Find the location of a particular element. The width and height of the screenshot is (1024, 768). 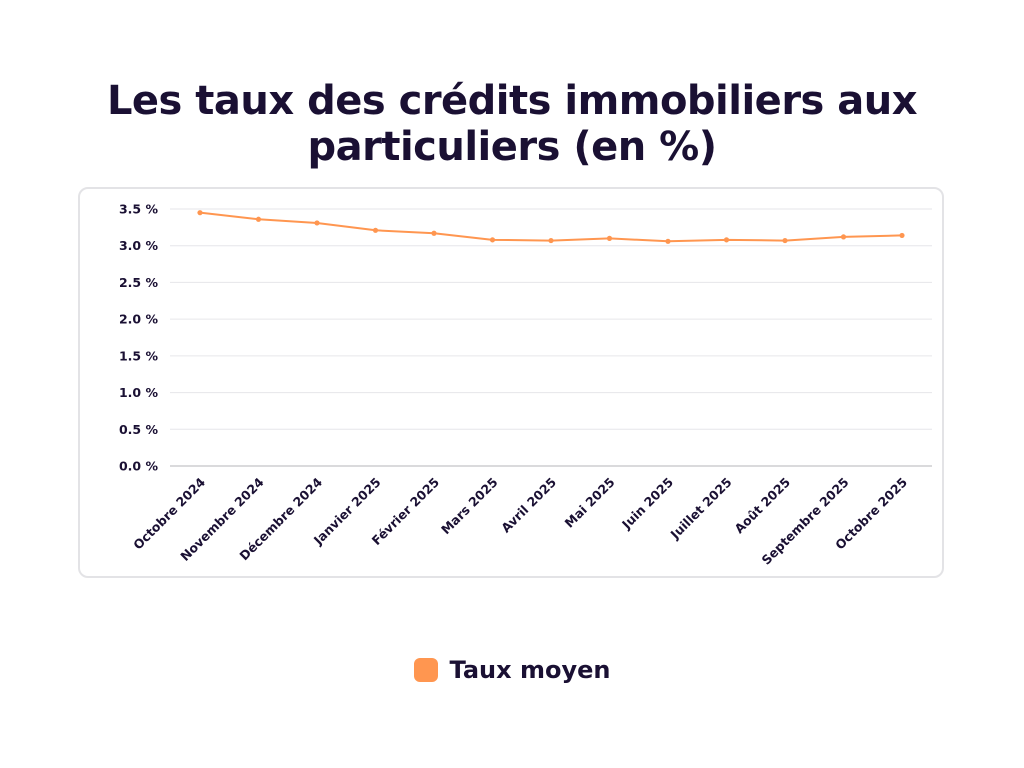

x-tick-label: Juin 2025 is located at coordinates (647, 504).